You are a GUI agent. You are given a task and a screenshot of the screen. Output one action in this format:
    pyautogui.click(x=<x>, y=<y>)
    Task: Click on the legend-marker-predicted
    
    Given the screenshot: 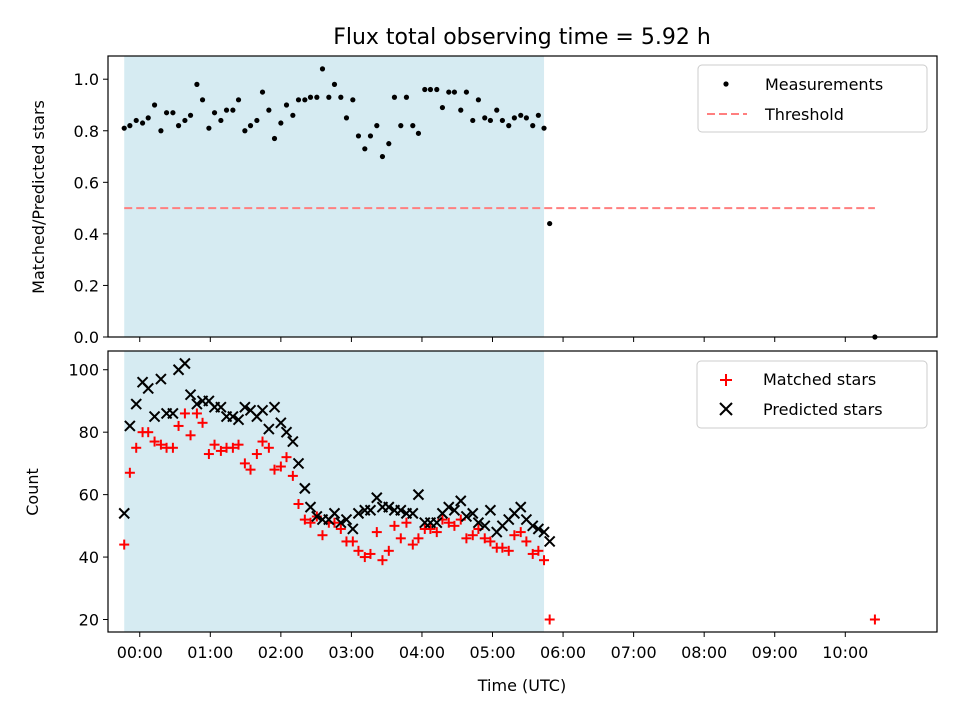 What is the action you would take?
    pyautogui.click(x=726, y=409)
    